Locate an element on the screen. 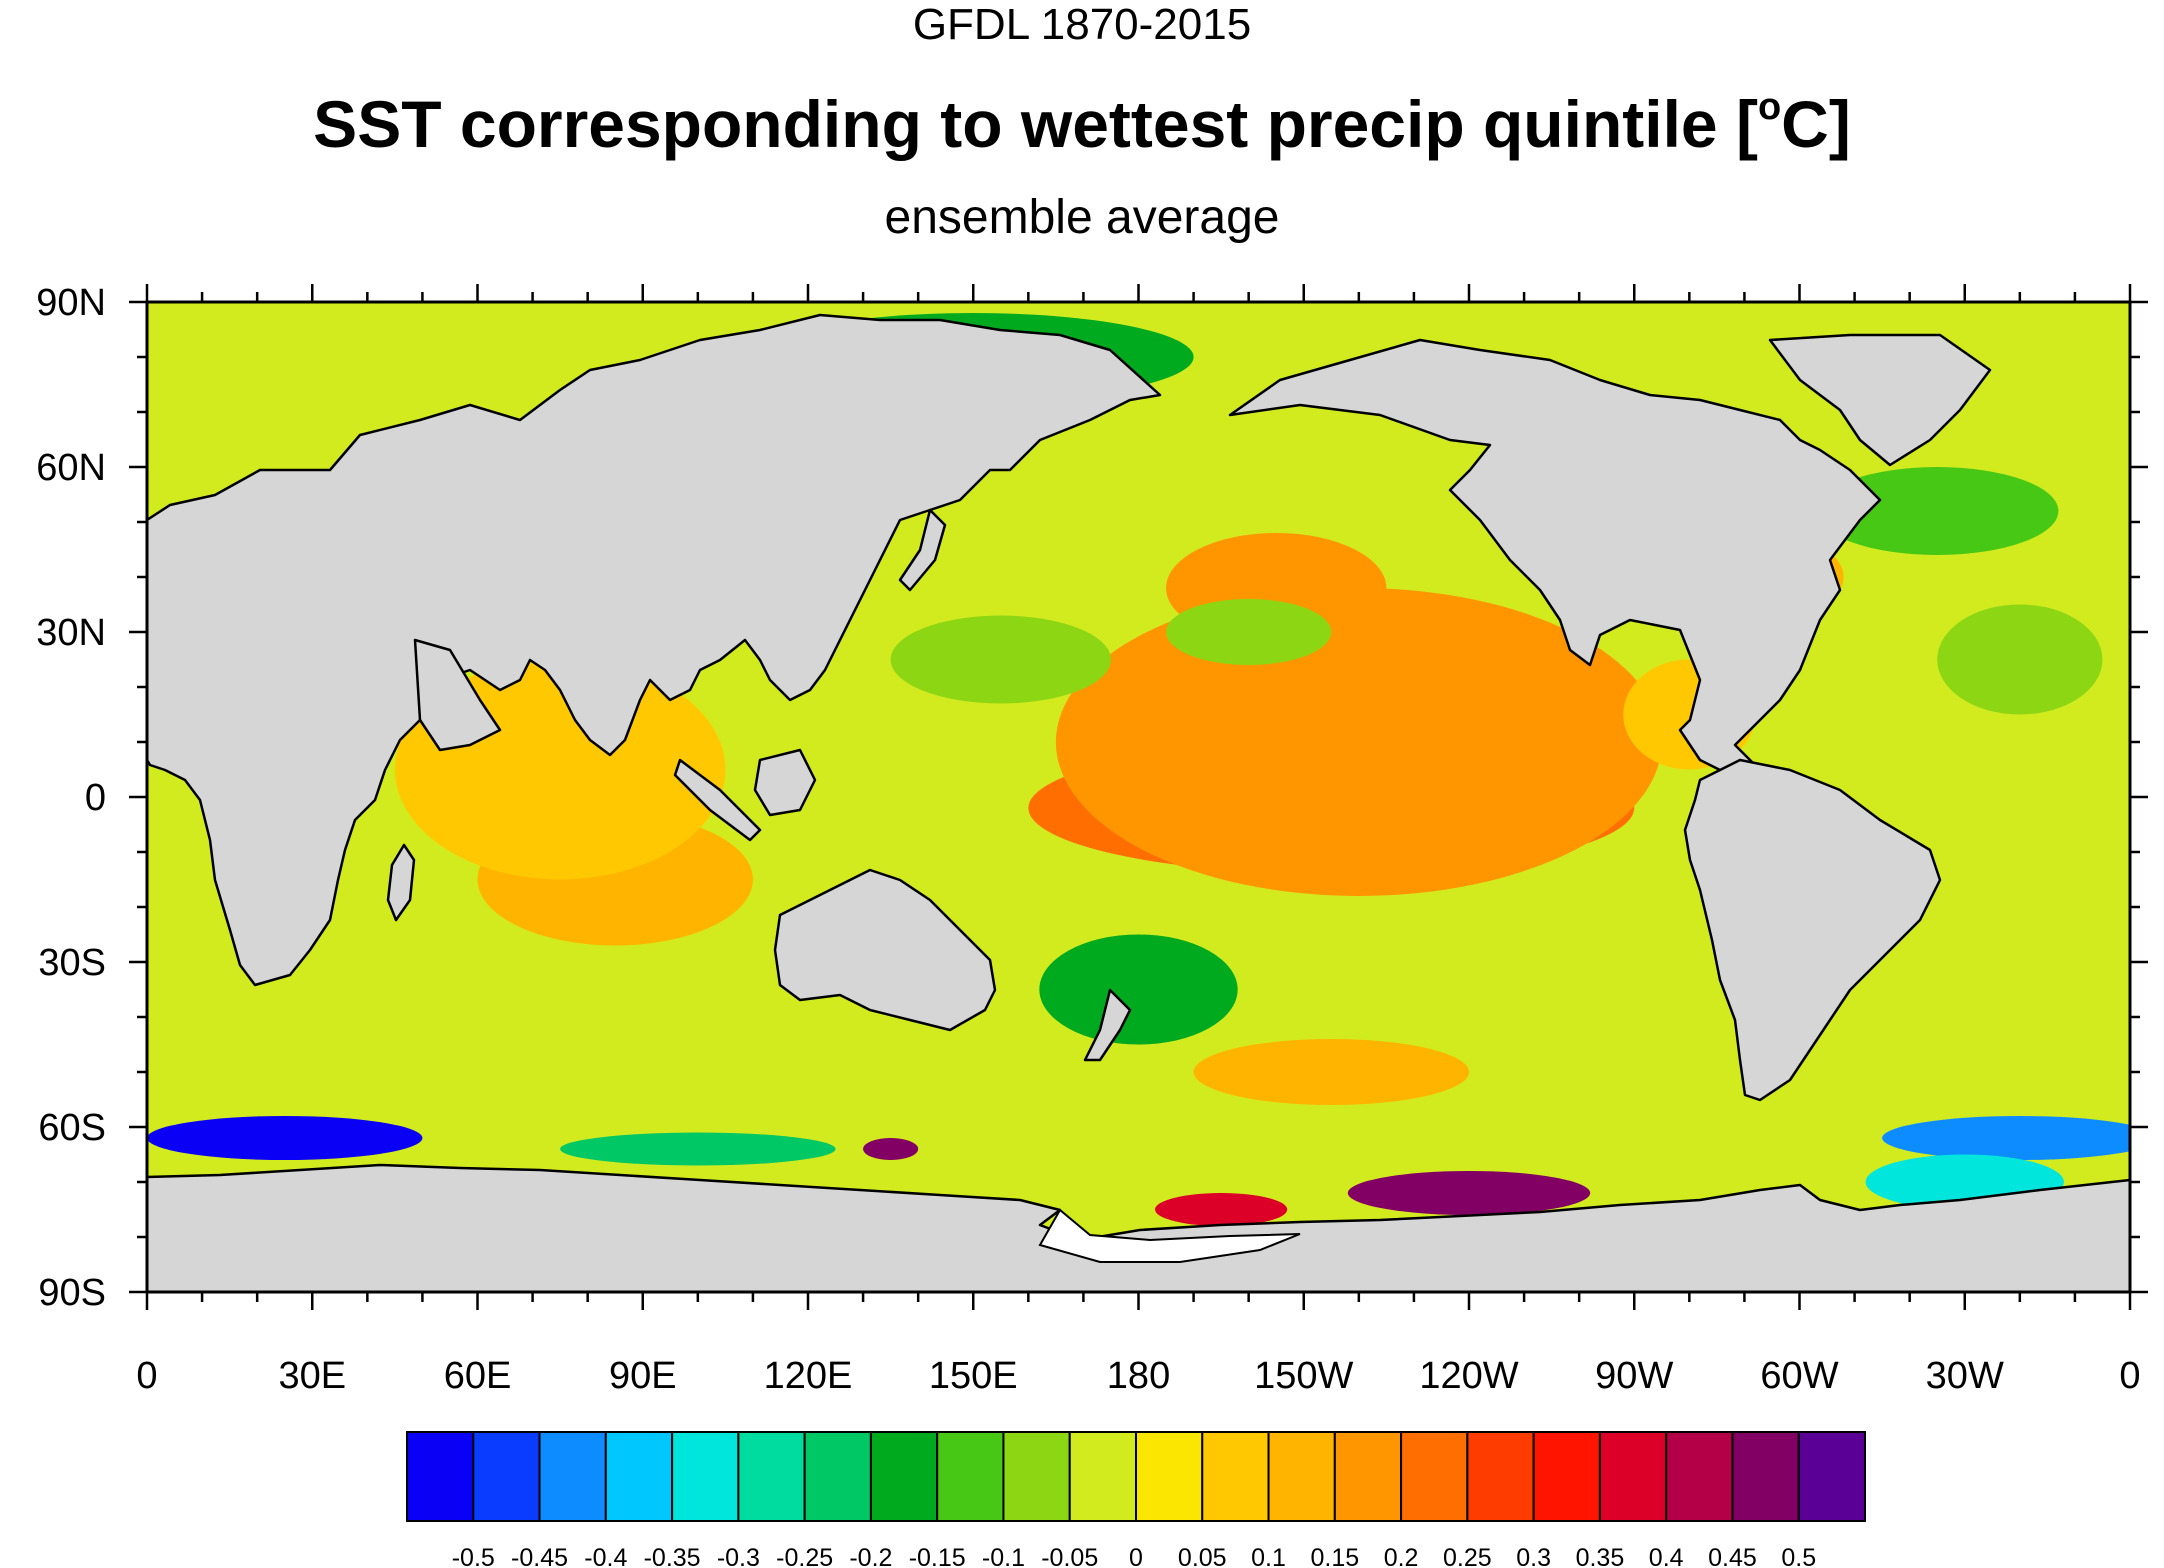  colorbar-label: 0.5 is located at coordinates (1798, 1556).